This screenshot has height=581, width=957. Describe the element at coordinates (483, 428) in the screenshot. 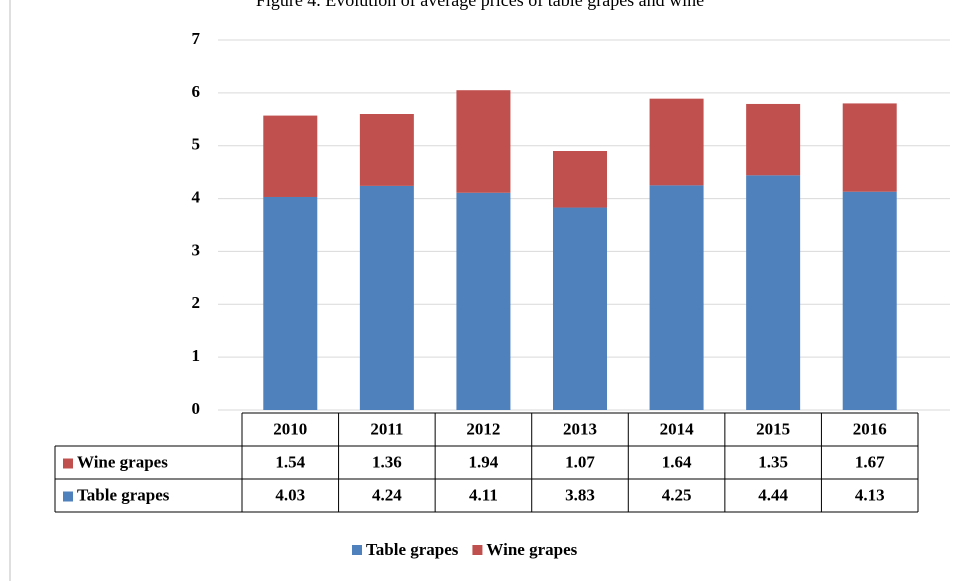

I see `x-tick-label: 2012` at that location.